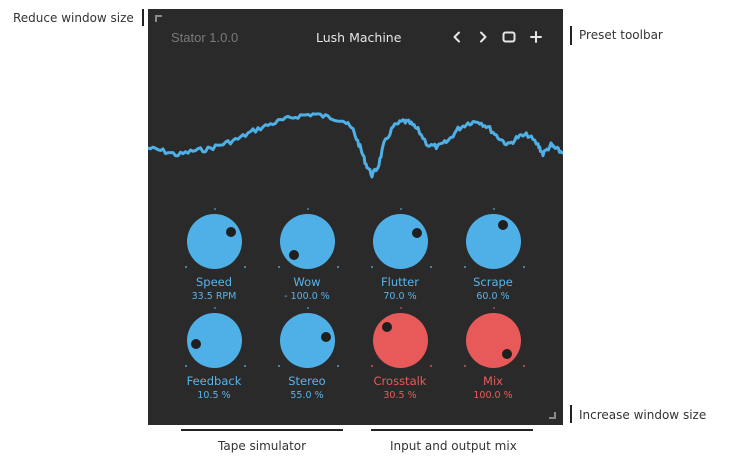 The height and width of the screenshot is (464, 737). I want to click on annotation-bar-tape-simulator, so click(262, 430).